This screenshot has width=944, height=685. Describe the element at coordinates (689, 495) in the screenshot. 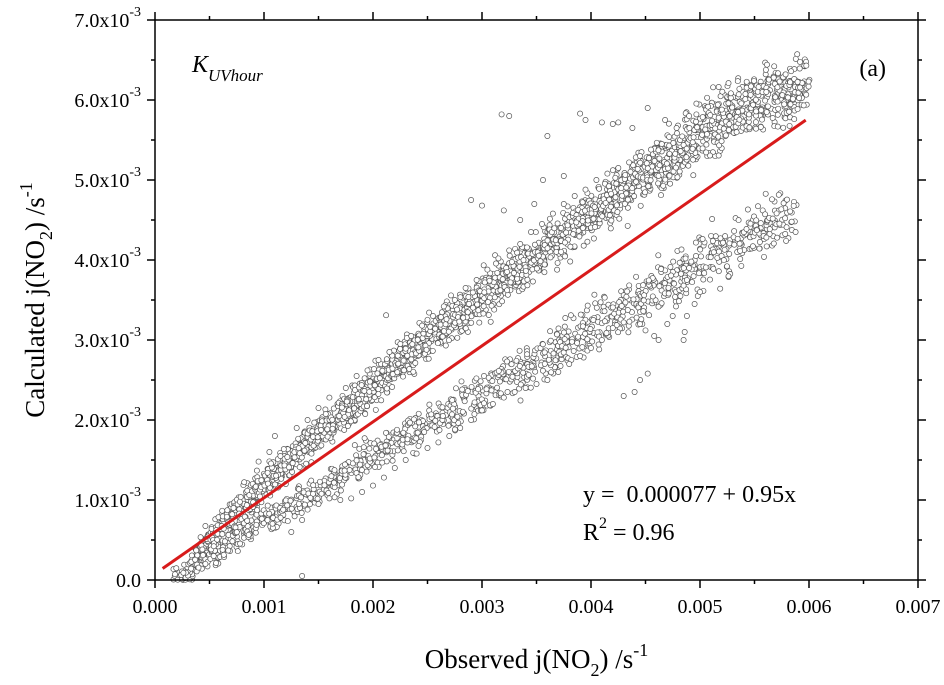

I see `fit-equation: y = 0.000077 + 0.95x` at that location.